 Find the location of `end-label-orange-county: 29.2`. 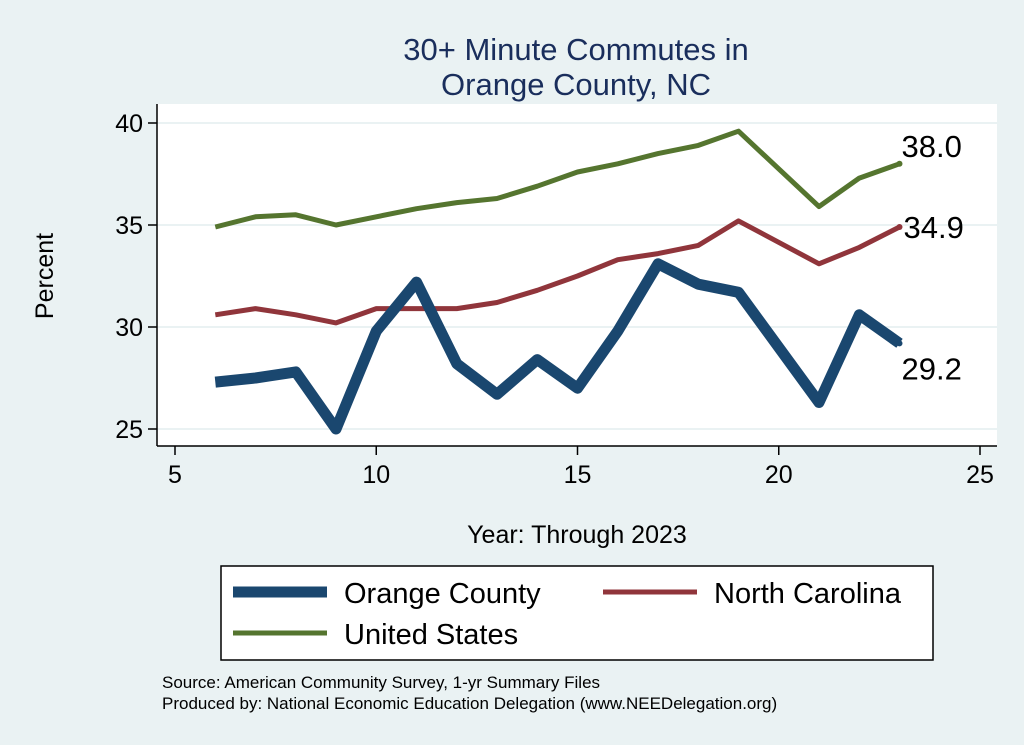

end-label-orange-county: 29.2 is located at coordinates (932, 368).